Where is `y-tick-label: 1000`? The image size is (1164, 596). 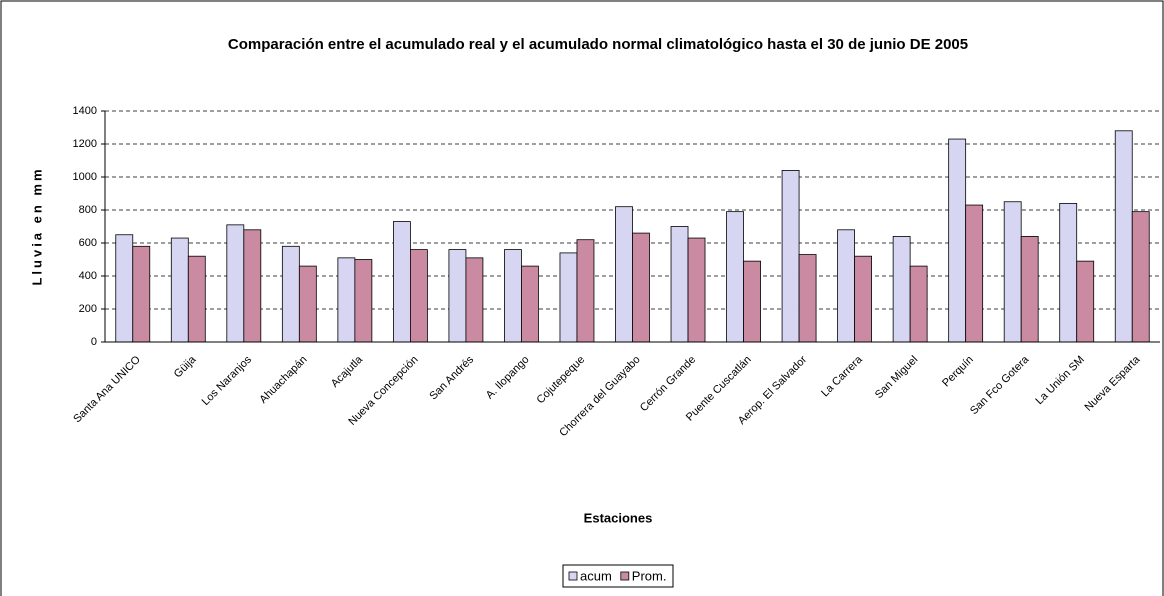
y-tick-label: 1000 is located at coordinates (85, 177).